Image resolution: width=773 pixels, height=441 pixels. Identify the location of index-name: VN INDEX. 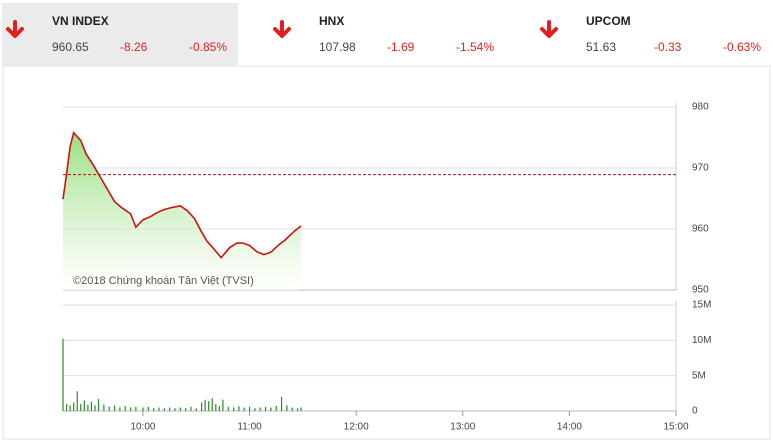
(80, 21).